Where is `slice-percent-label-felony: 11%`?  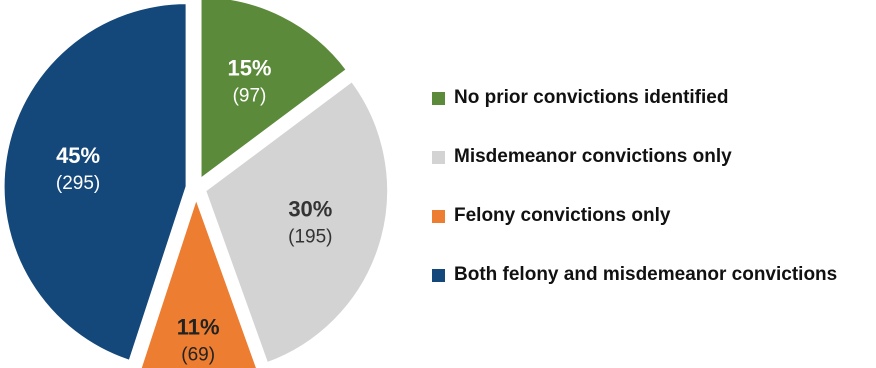
slice-percent-label-felony: 11% is located at coordinates (198, 327).